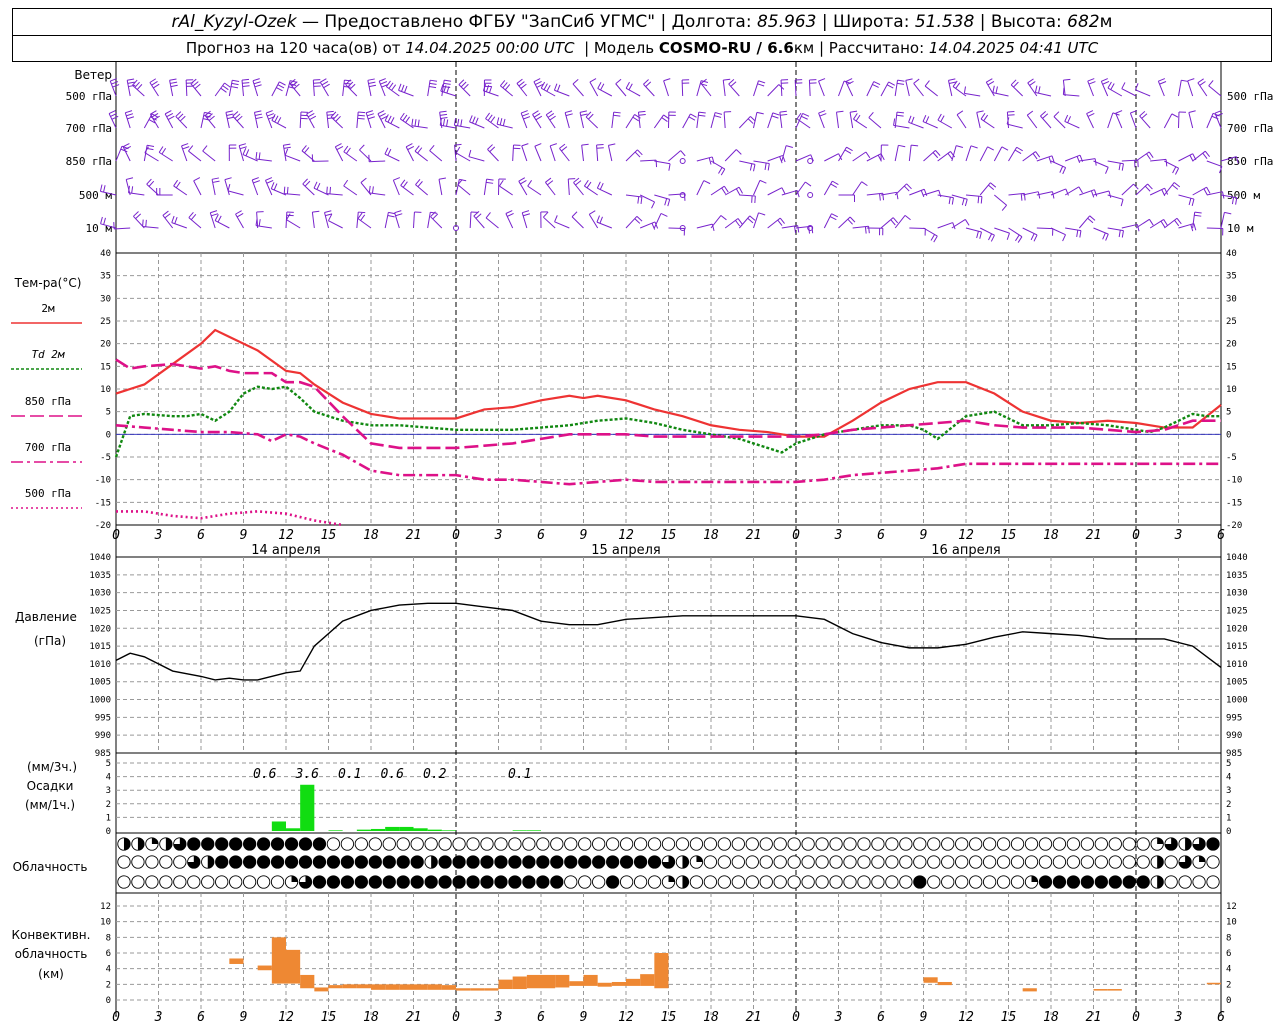 This screenshot has height=1024, width=1280. I want to click on pressure-tick-right: 1040, so click(1237, 558).